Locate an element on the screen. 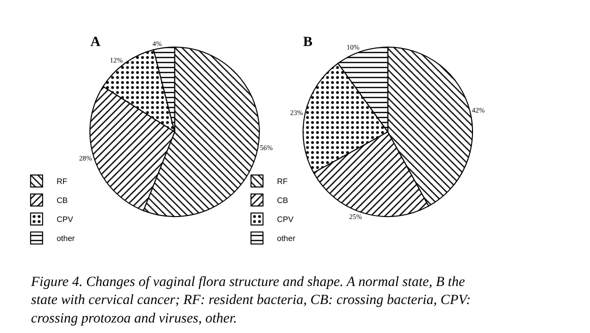  chart-title: A is located at coordinates (96, 42).